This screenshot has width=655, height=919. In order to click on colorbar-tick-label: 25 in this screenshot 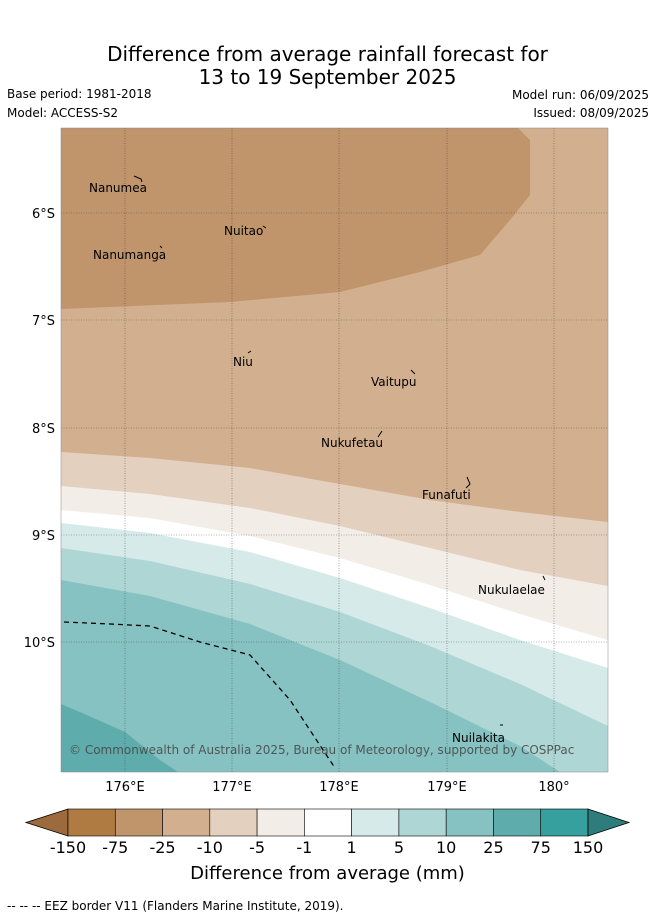, I will do `click(493, 847)`.